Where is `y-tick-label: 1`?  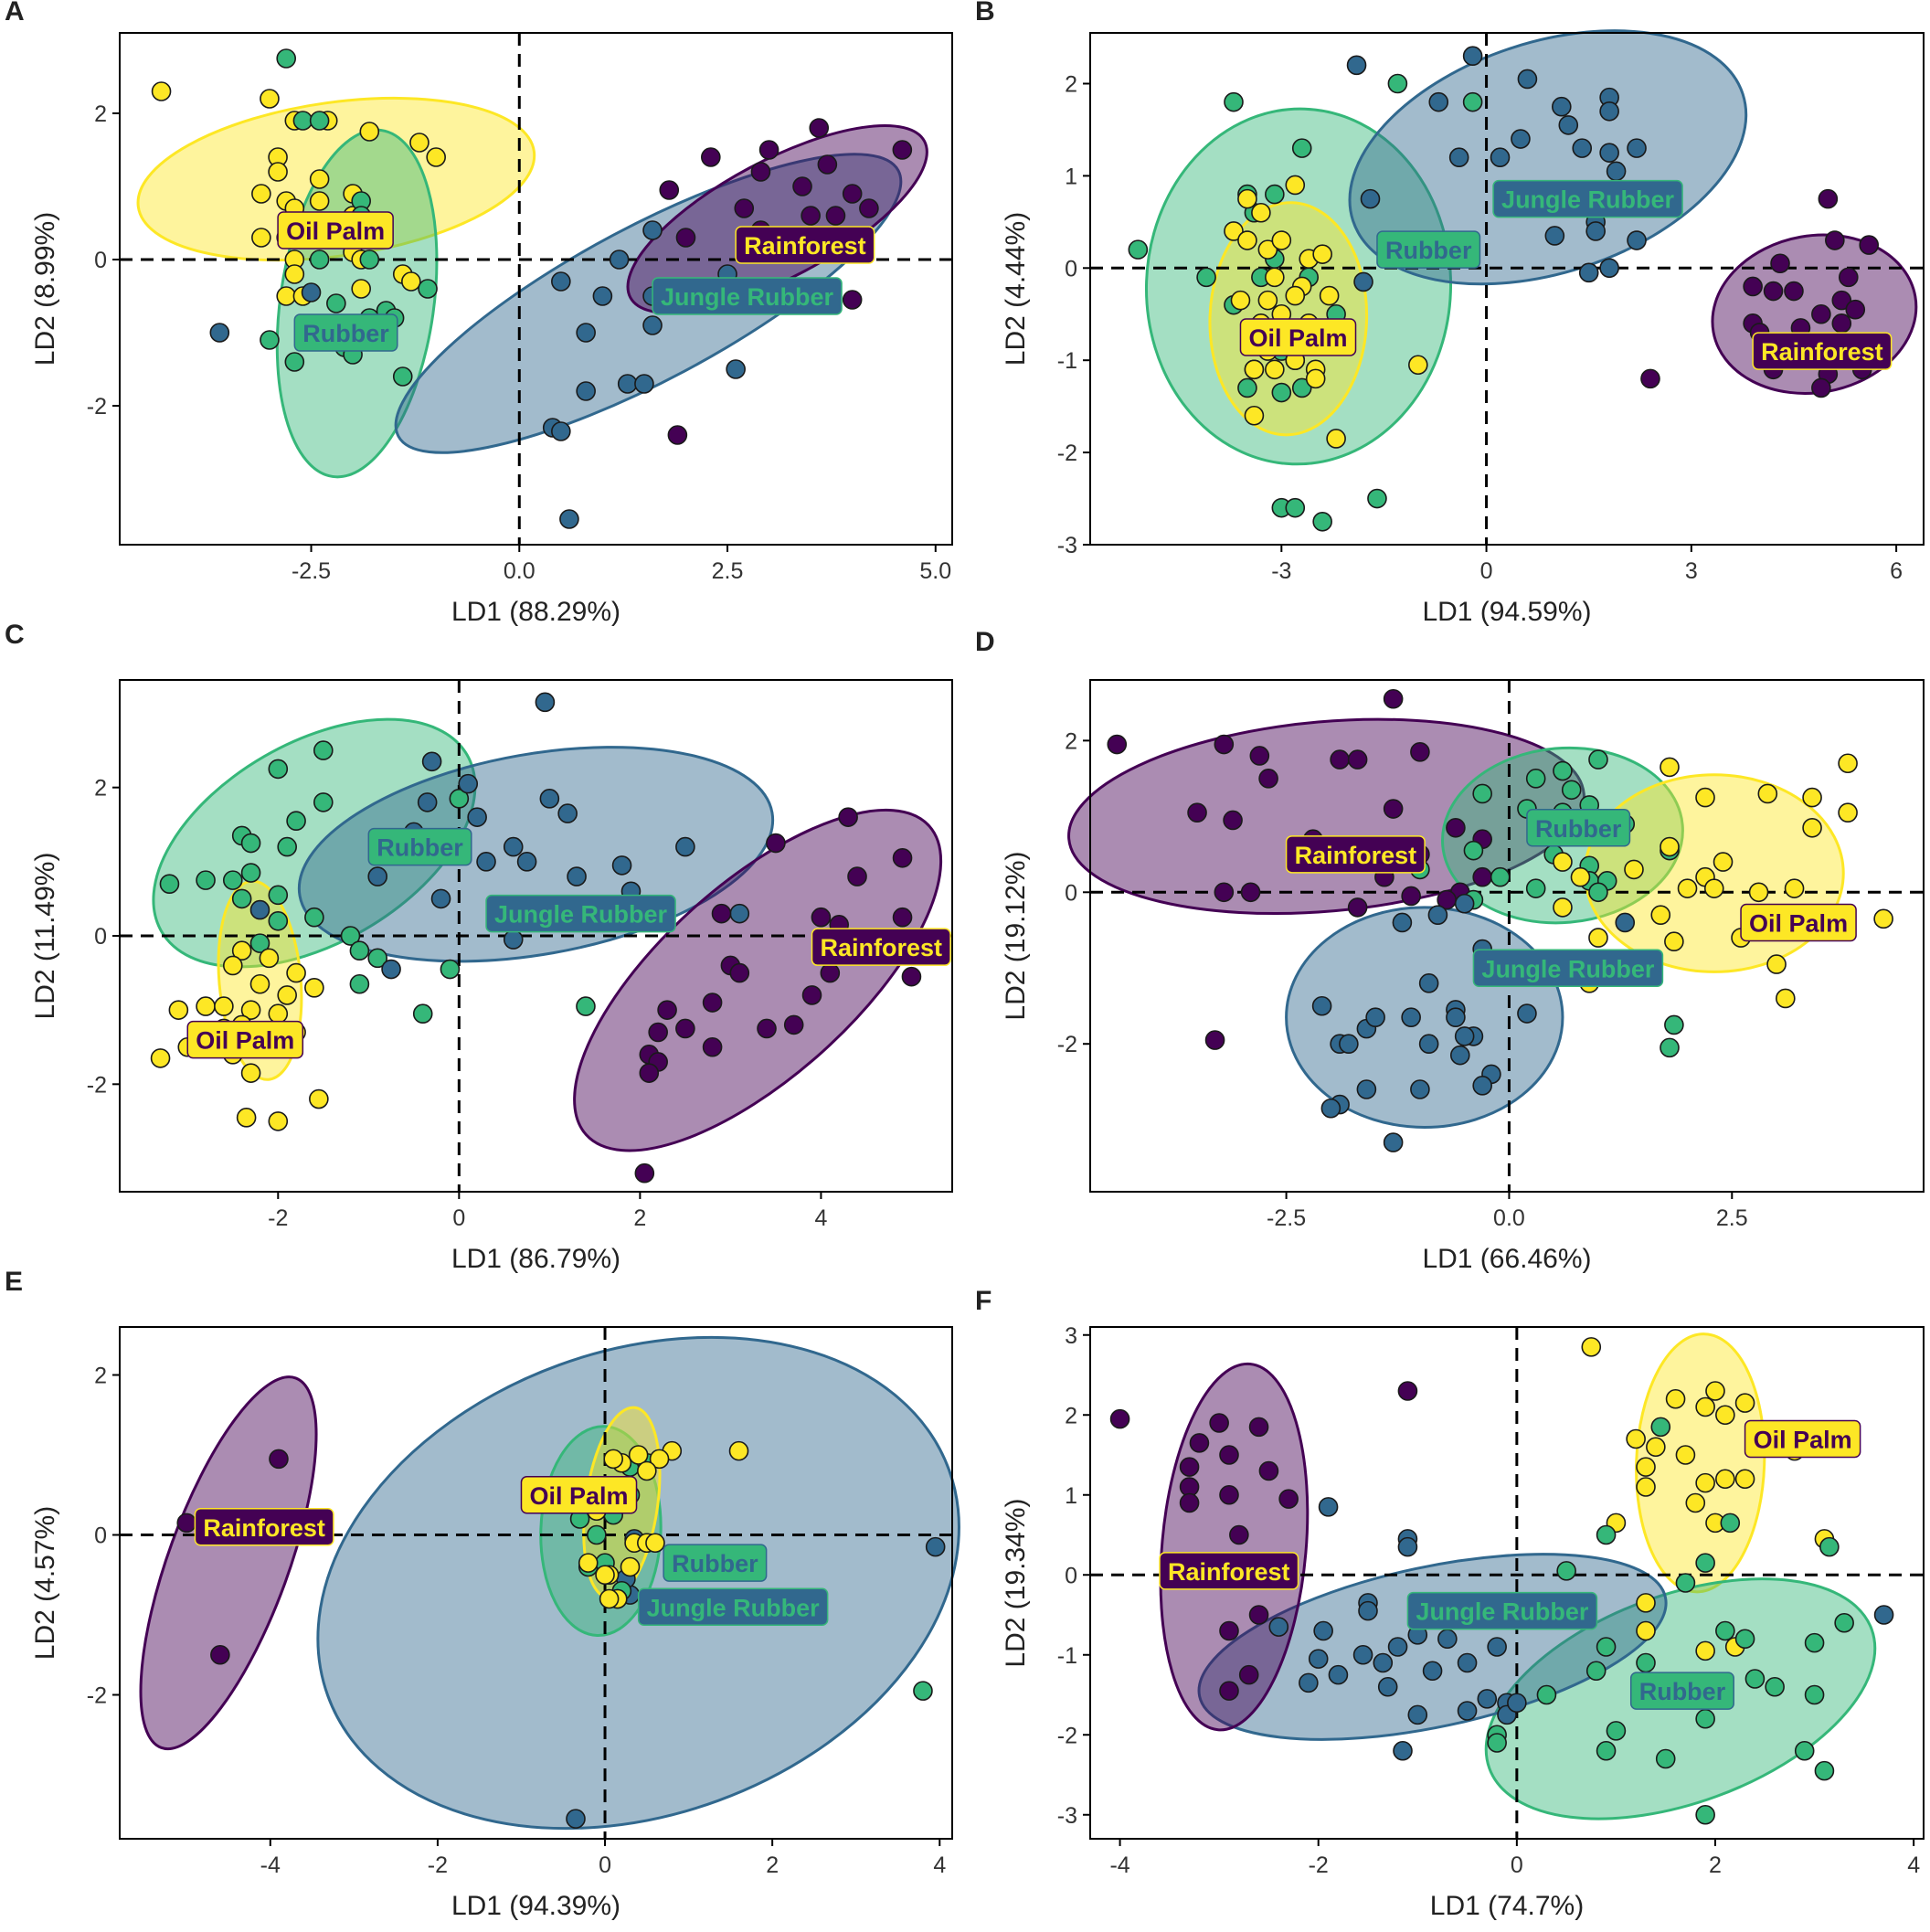
y-tick-label: 1 is located at coordinates (1071, 1496).